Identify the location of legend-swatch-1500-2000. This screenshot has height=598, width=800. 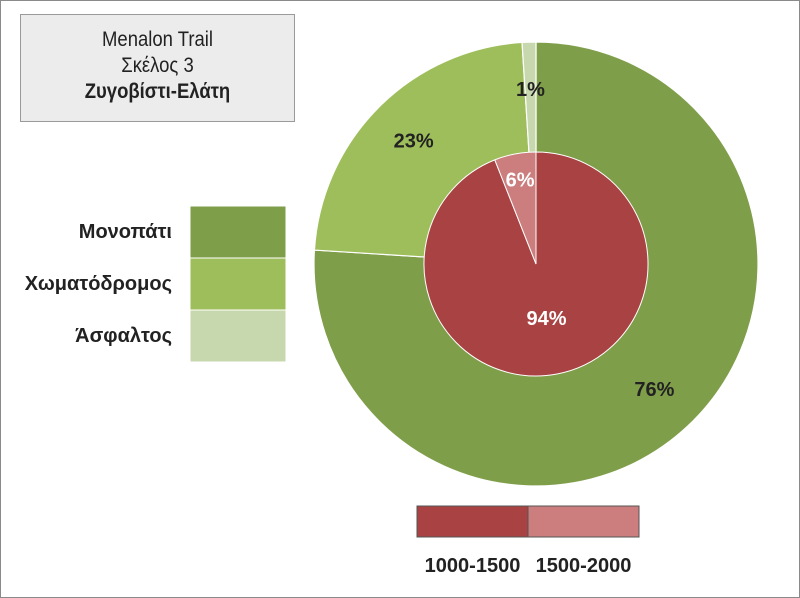
(583, 521).